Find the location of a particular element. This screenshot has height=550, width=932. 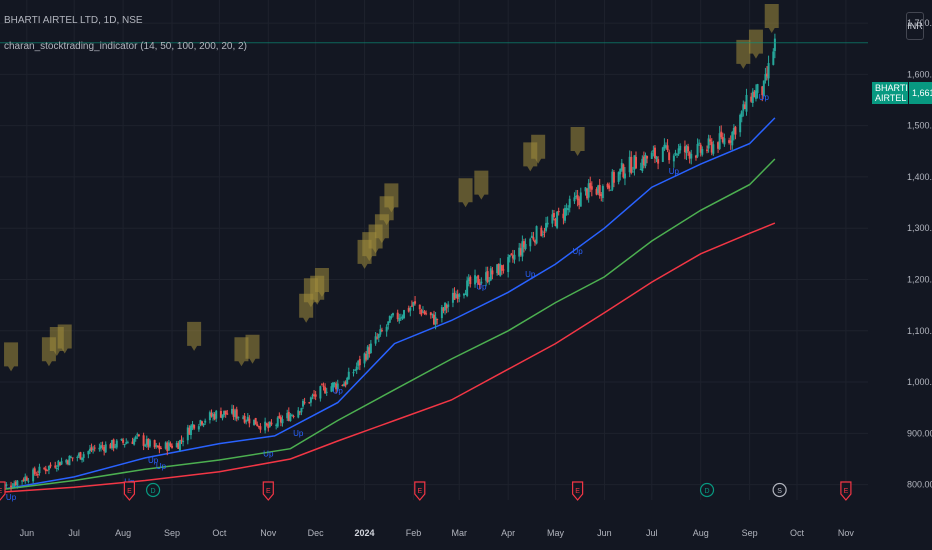

up-marker: Up is located at coordinates (268, 453).